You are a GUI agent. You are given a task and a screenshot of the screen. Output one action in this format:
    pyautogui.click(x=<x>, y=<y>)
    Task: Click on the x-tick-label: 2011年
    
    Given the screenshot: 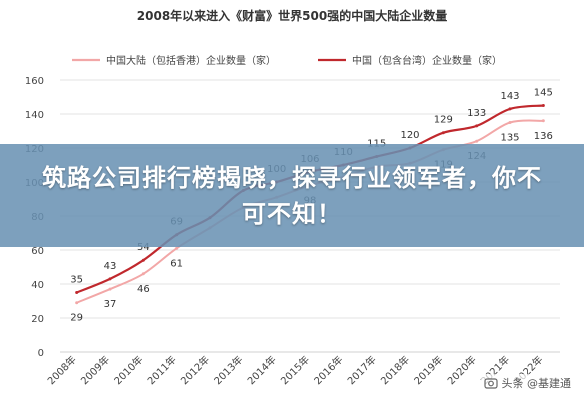 What is the action you would take?
    pyautogui.click(x=162, y=370)
    